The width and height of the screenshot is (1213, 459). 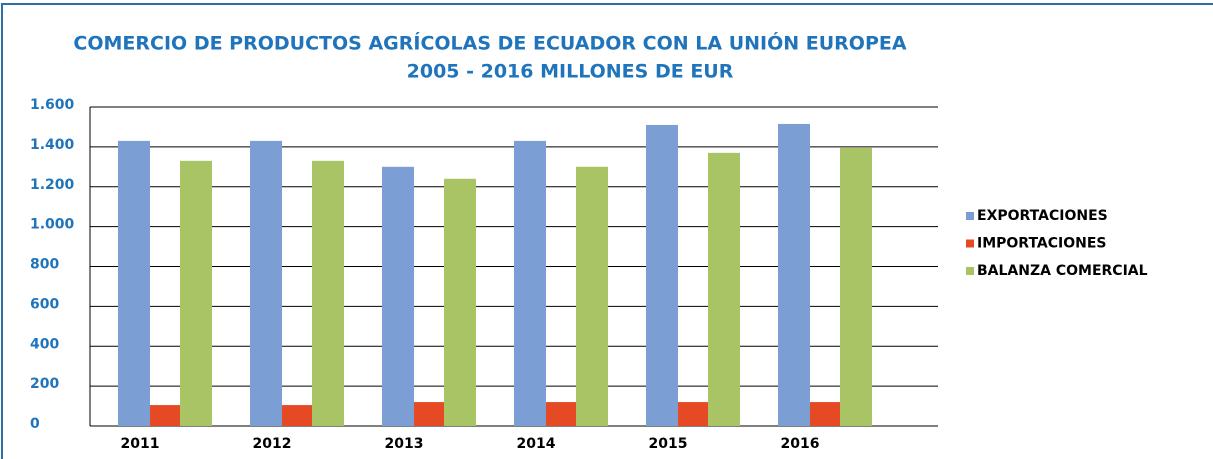 What do you see at coordinates (1042, 244) in the screenshot?
I see `legend-label: IMPORTACIONES` at bounding box center [1042, 244].